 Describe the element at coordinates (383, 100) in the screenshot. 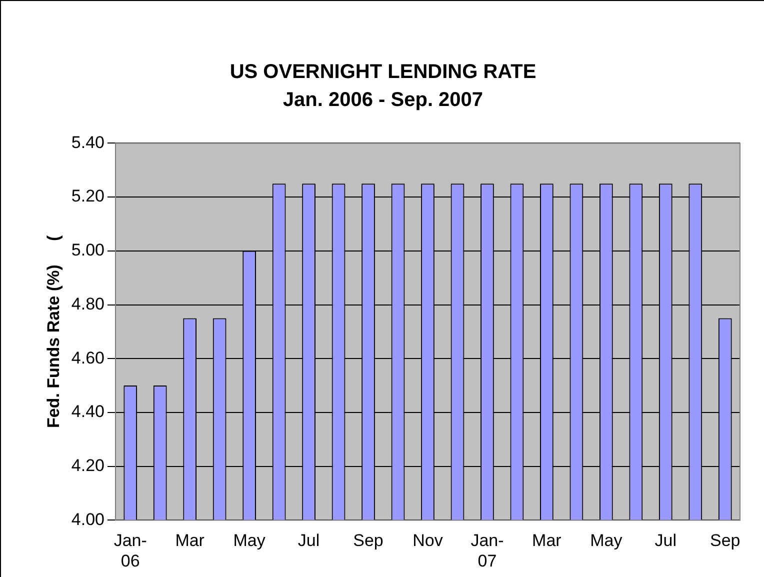

I see `chart-subtitle: Jan. 2006 - Sep. 2007` at that location.